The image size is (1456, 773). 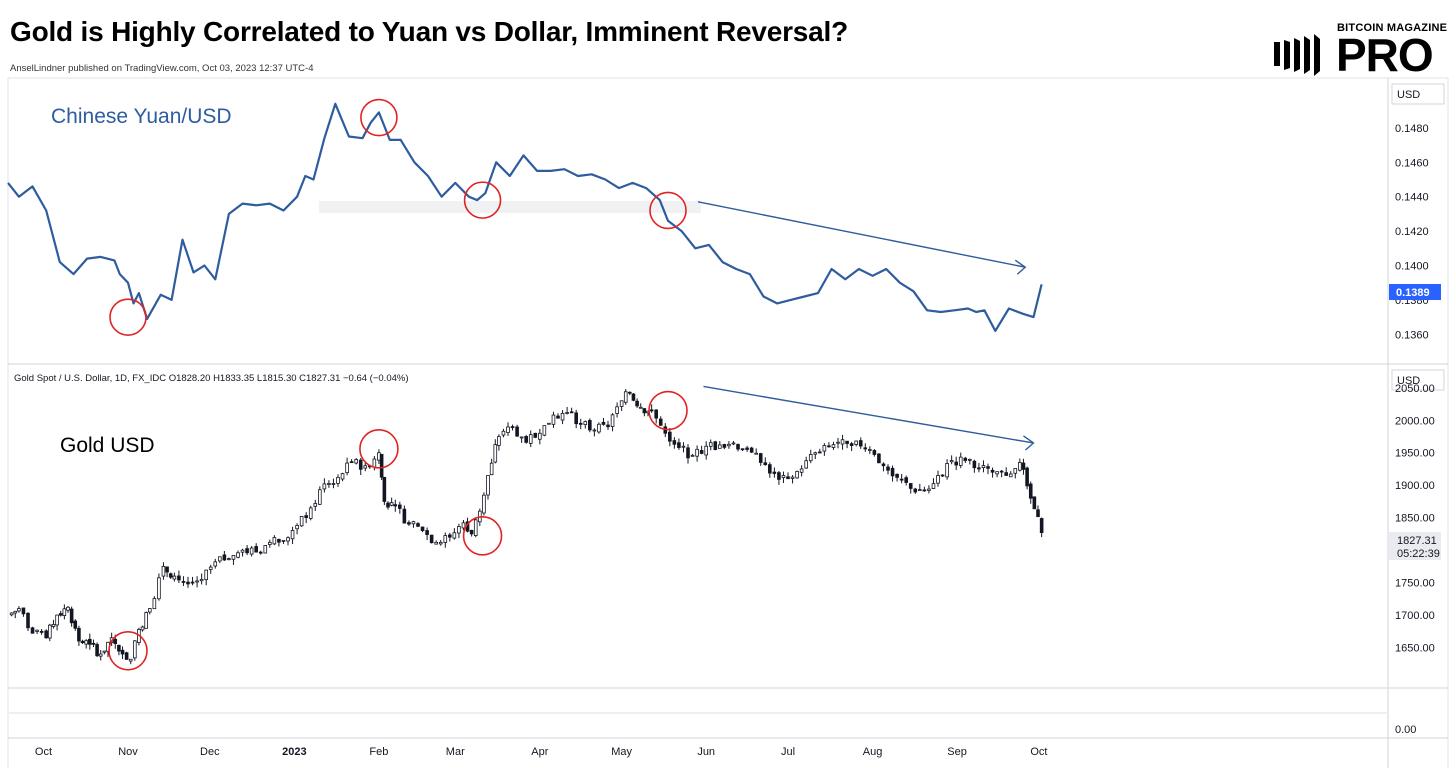 What do you see at coordinates (1418, 94) in the screenshot?
I see `yuan-currency-box` at bounding box center [1418, 94].